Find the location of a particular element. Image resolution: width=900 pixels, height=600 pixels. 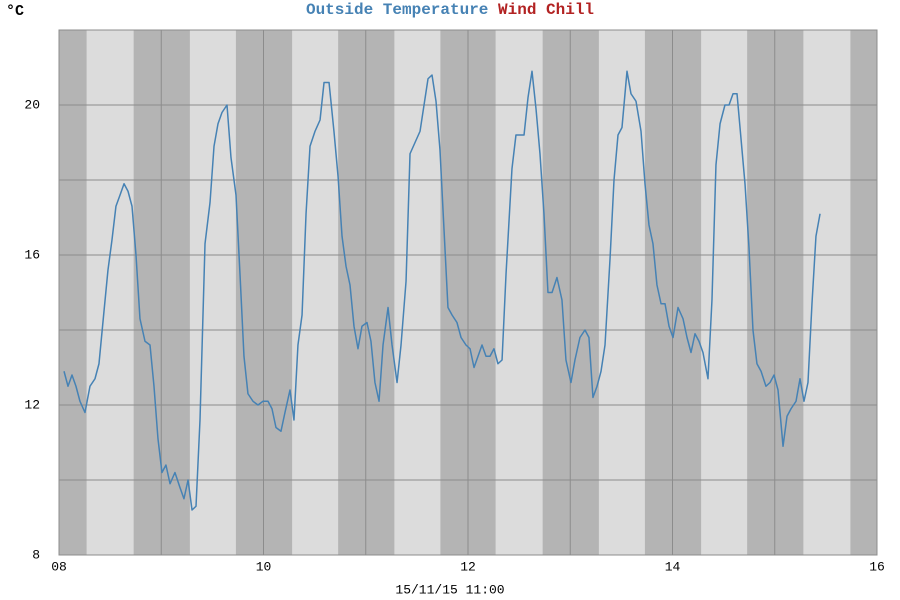

legend-entry: Wind Chill is located at coordinates (546, 10).